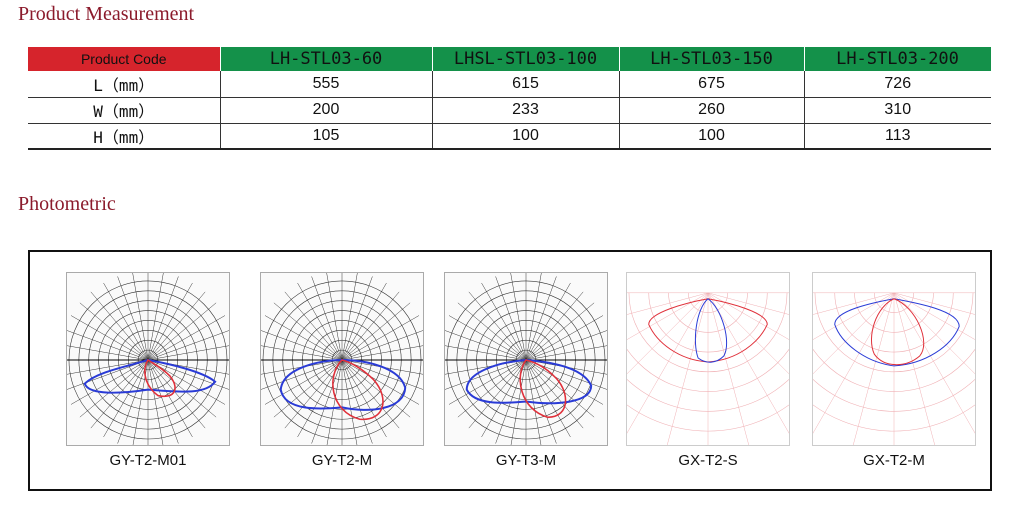 The image size is (1012, 506). Describe the element at coordinates (897, 84) in the screenshot. I see `table-cell: 726` at that location.